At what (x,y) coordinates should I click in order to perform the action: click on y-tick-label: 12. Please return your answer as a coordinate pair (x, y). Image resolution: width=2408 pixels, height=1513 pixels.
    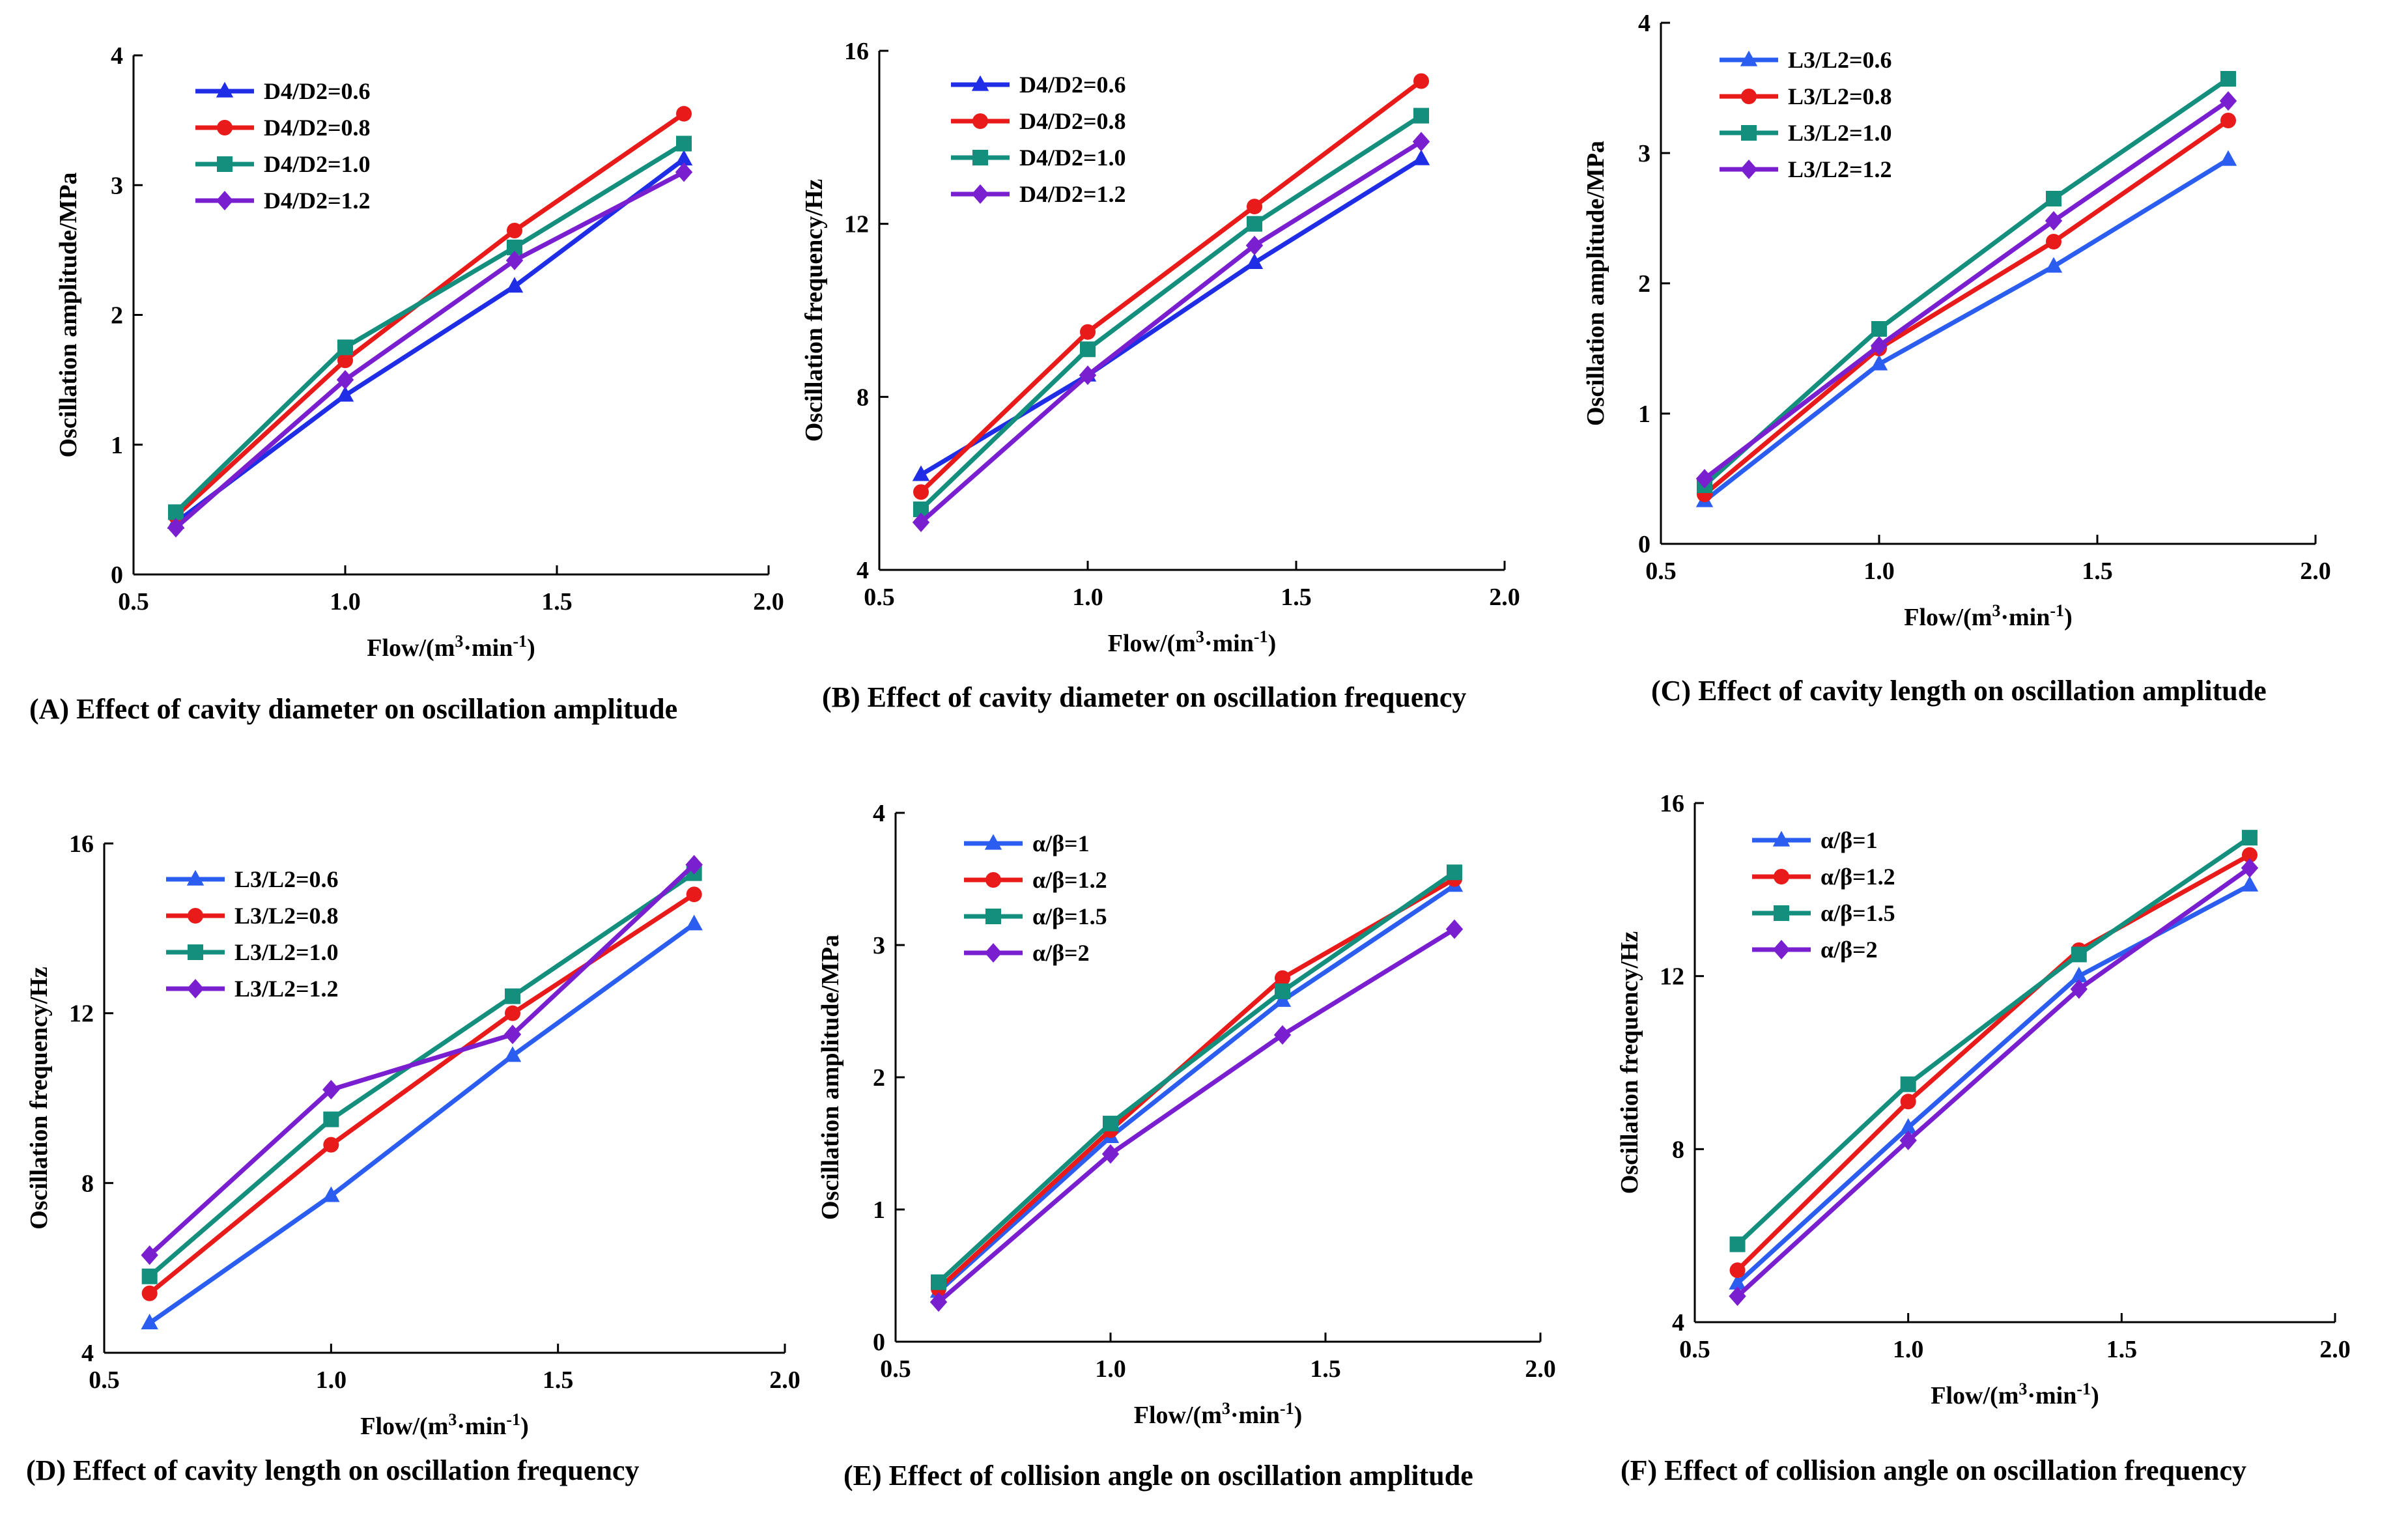
    Looking at the image, I should click on (1672, 977).